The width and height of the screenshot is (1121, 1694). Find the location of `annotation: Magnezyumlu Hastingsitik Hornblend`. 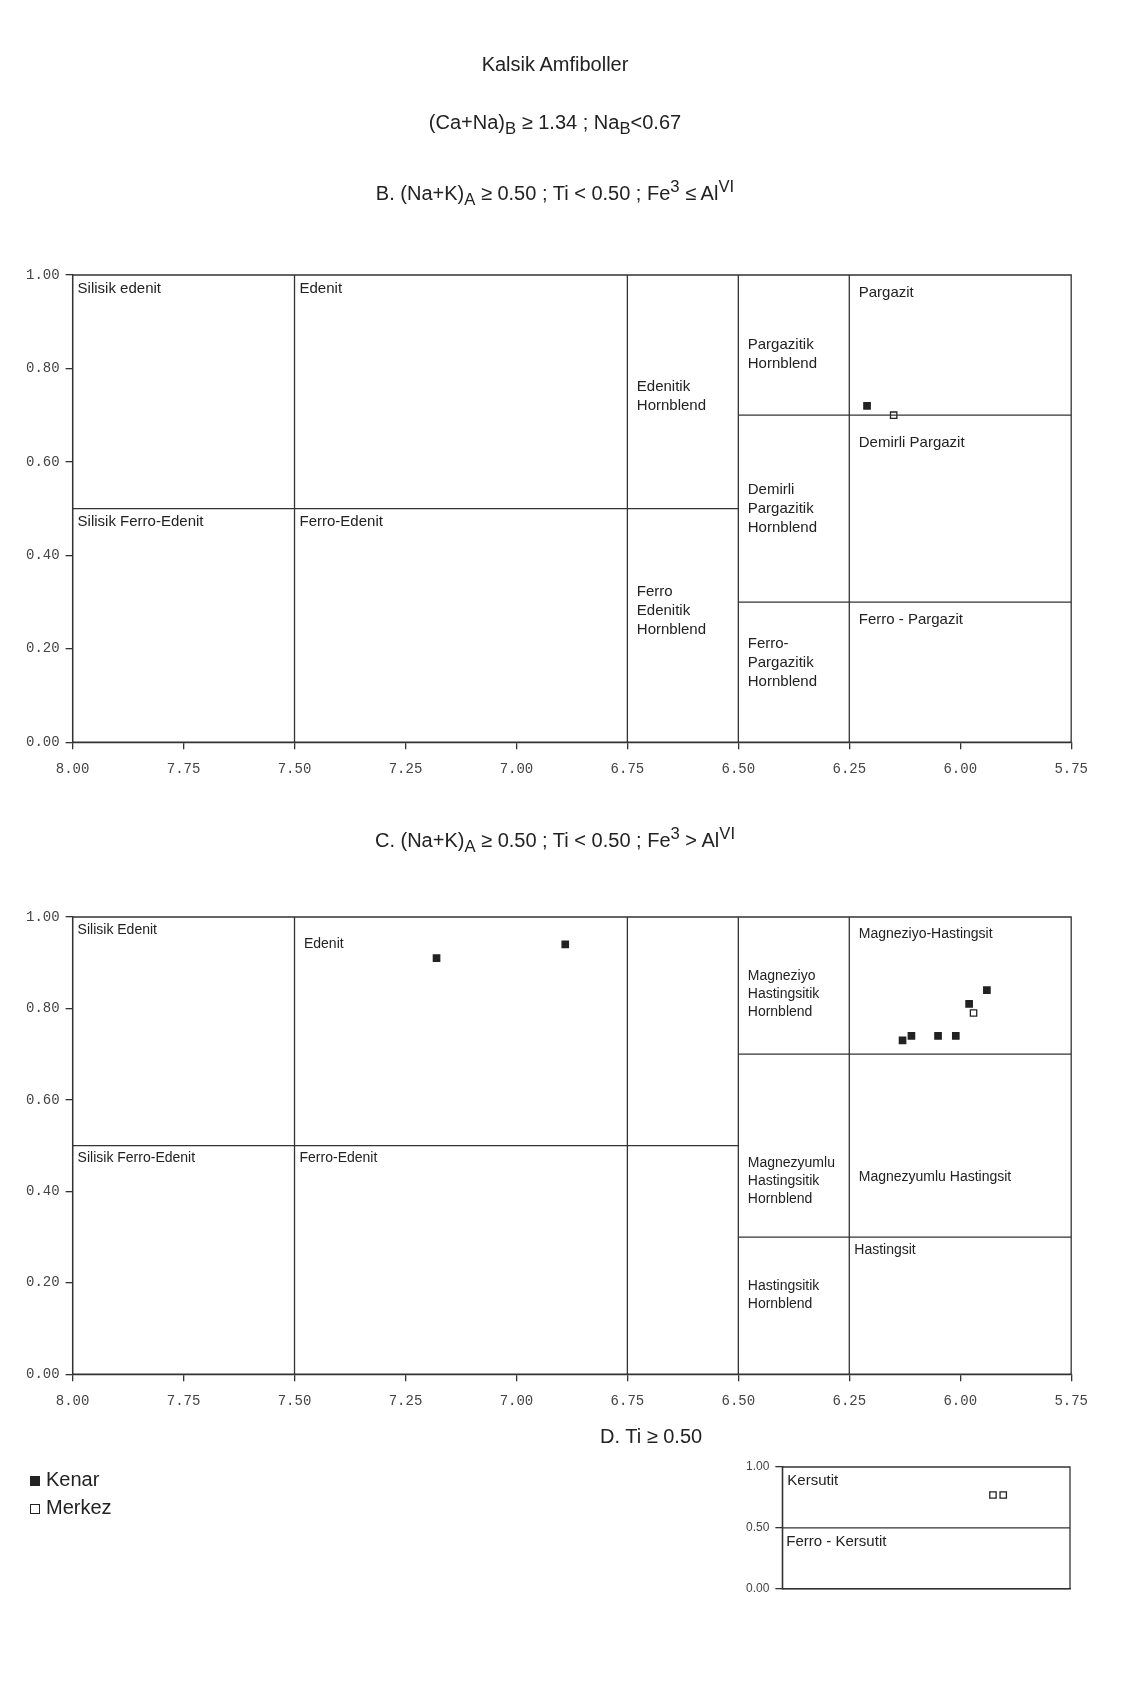

annotation: Magnezyumlu Hastingsitik Hornblend is located at coordinates (791, 1179).